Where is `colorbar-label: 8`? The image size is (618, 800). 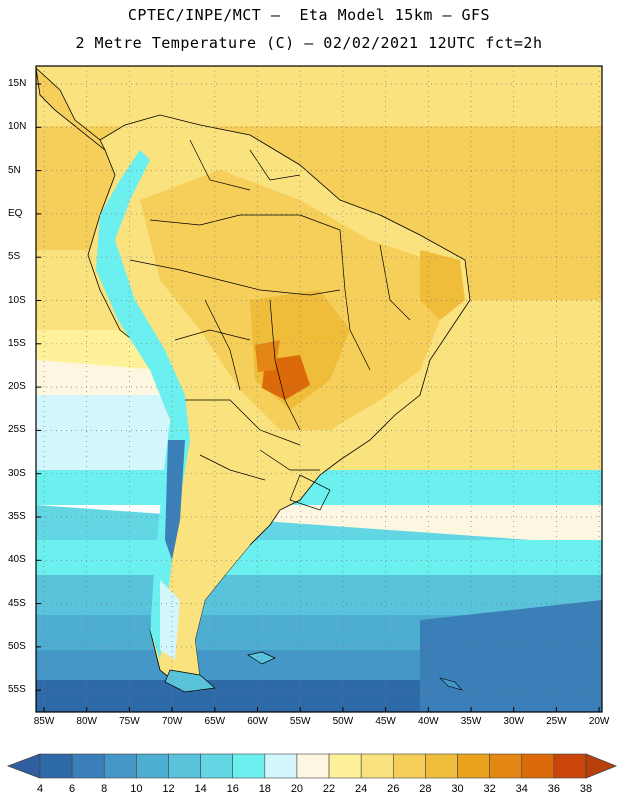 colorbar-label: 8 is located at coordinates (104, 789).